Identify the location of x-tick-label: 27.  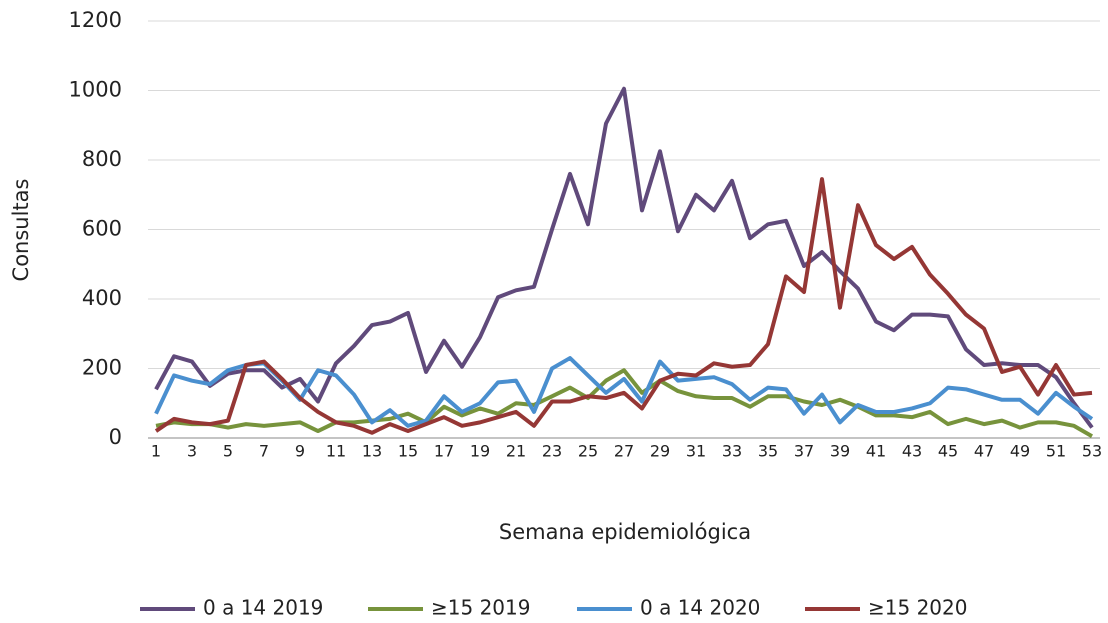
(624, 451).